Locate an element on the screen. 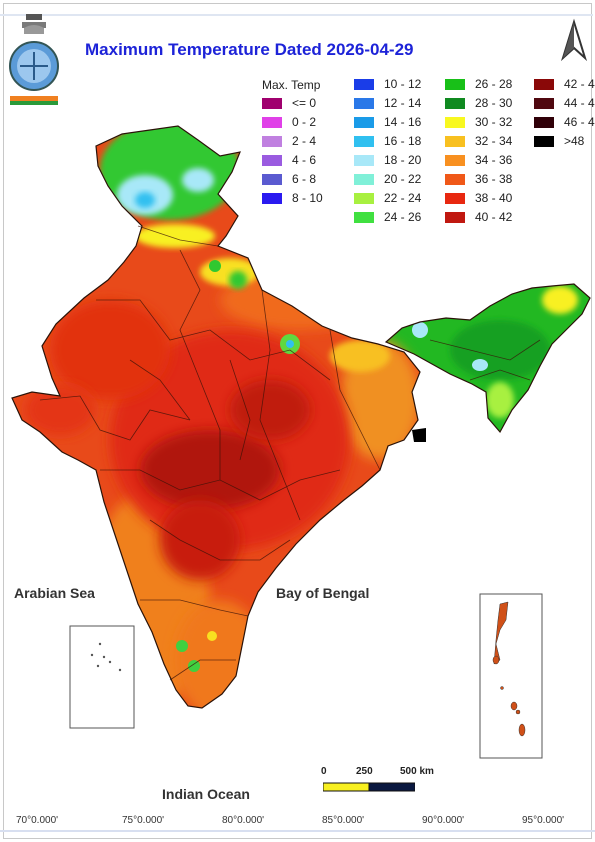  longitude-label: 85°0.000' is located at coordinates (343, 820).